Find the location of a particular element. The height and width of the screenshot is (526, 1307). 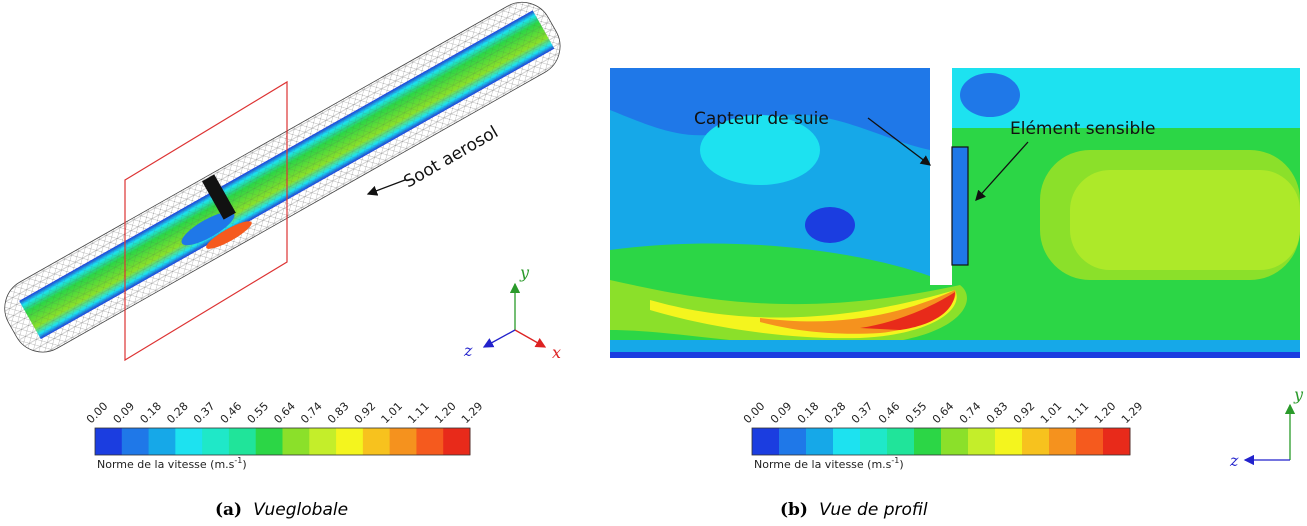

cut-plane is located at coordinates (206, 221).